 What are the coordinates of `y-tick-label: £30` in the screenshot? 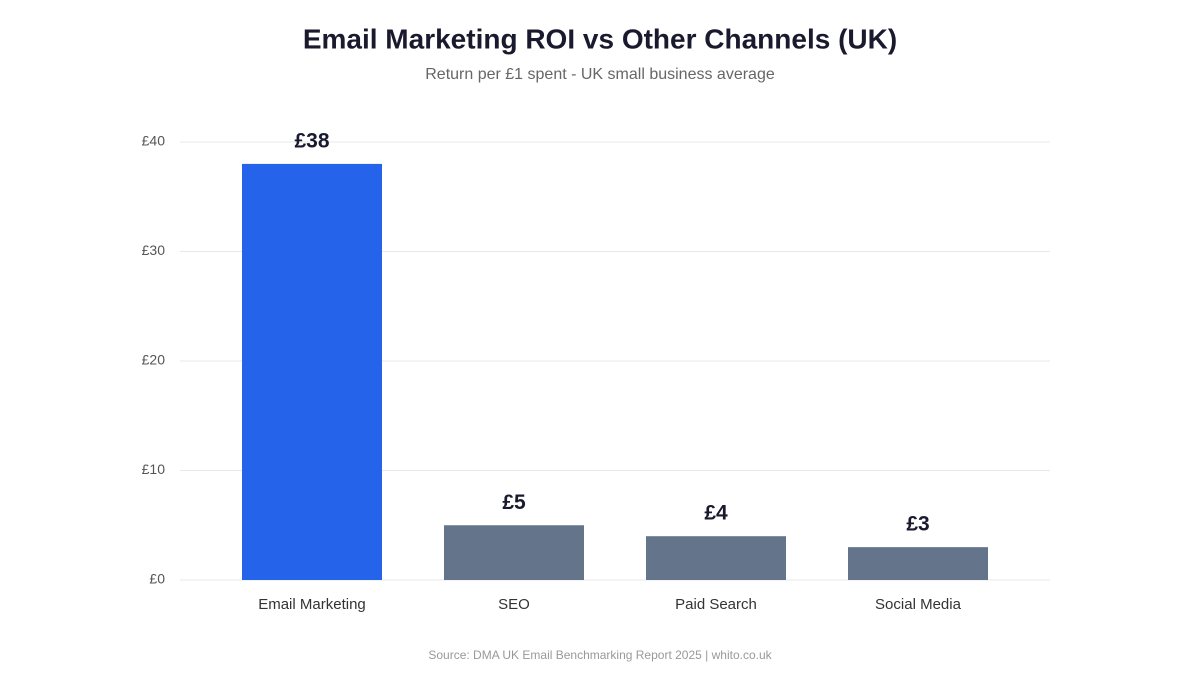 It's located at (154, 250).